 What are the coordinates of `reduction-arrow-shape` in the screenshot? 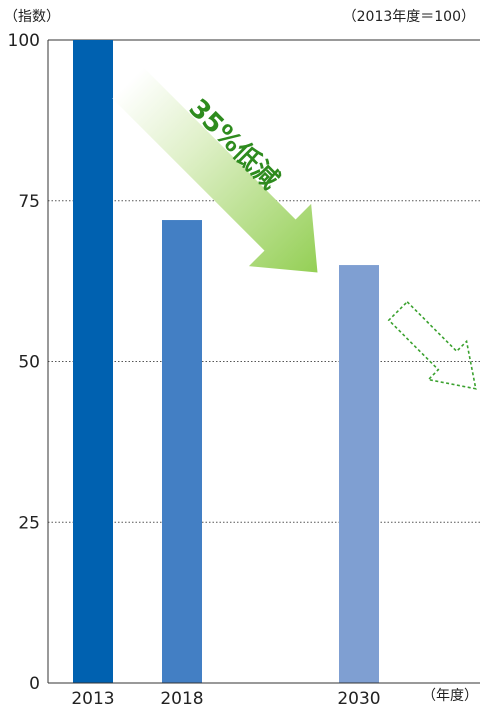 It's located at (215, 170).